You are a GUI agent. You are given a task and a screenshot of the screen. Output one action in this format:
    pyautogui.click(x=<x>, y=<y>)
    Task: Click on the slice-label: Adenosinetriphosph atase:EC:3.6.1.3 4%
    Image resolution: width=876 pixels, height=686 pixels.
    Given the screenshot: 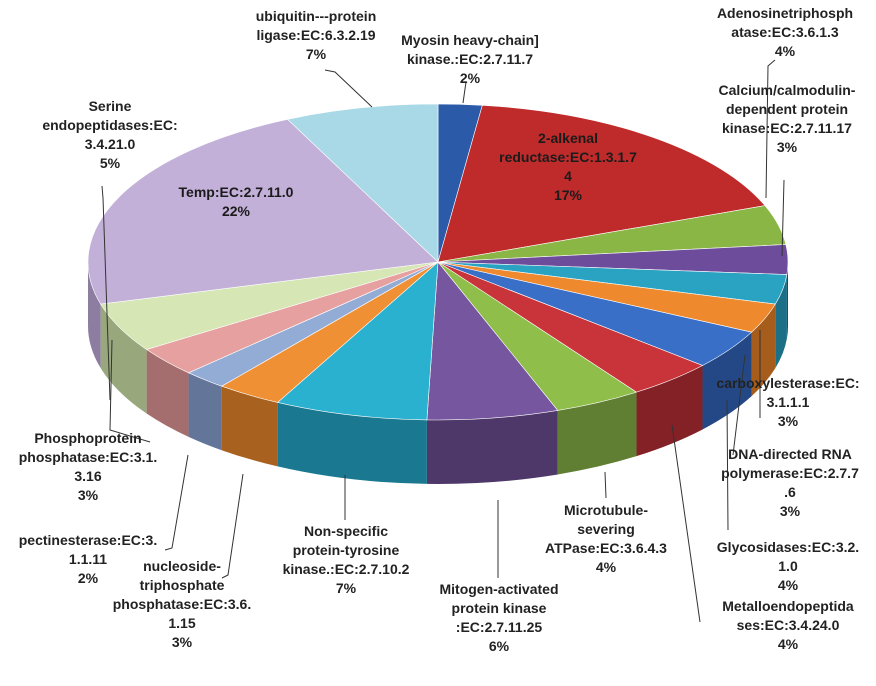 What is the action you would take?
    pyautogui.click(x=785, y=32)
    